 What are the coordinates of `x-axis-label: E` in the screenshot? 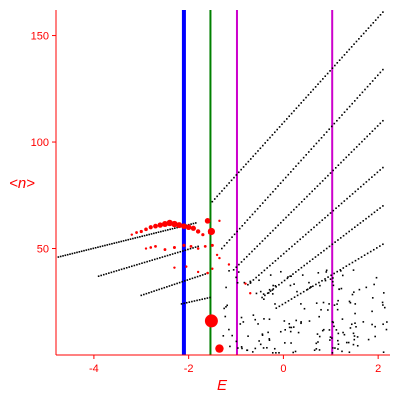 It's located at (222, 385).